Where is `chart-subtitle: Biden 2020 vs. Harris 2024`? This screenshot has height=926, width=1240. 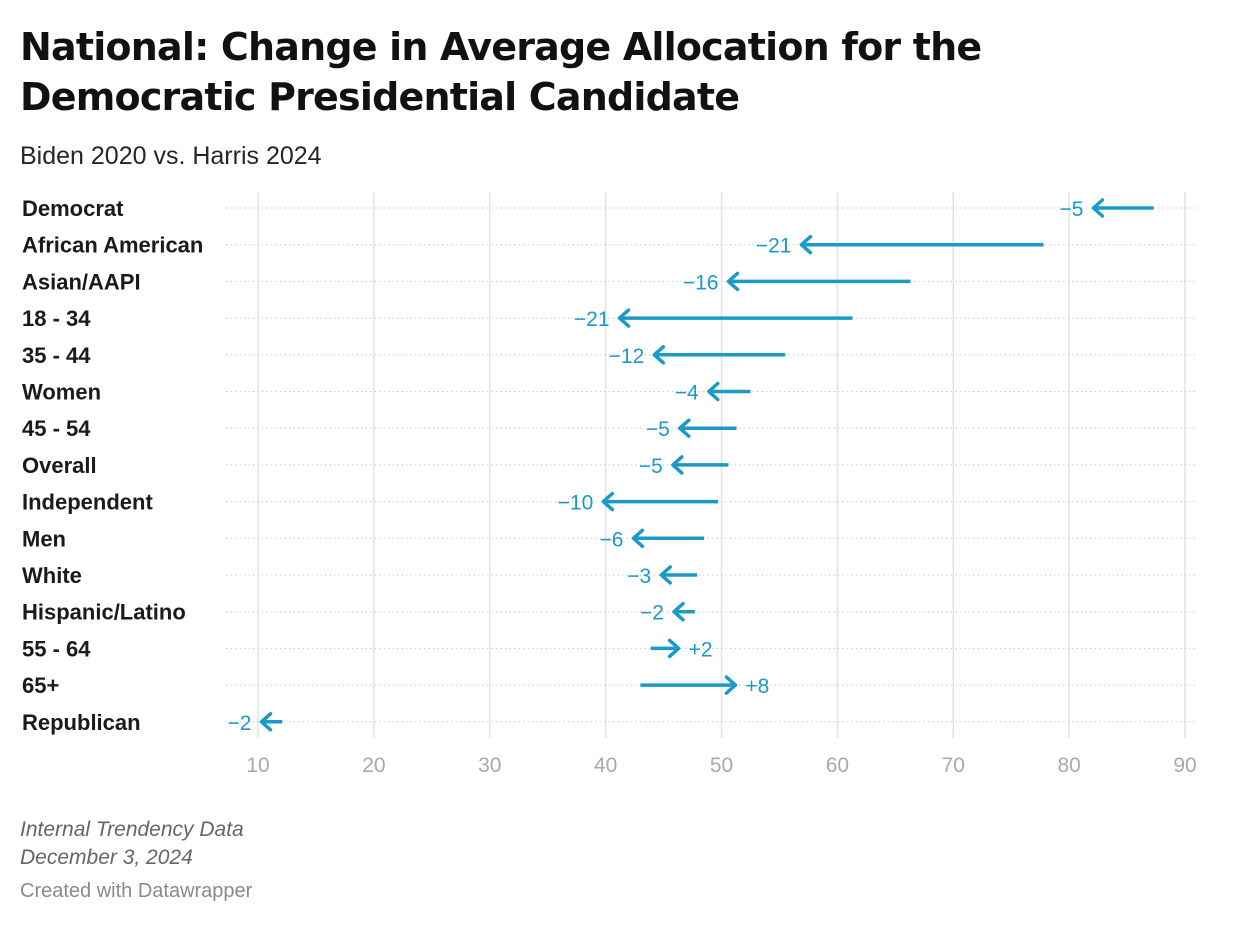
chart-subtitle: Biden 2020 vs. Harris 2024 is located at coordinates (171, 156).